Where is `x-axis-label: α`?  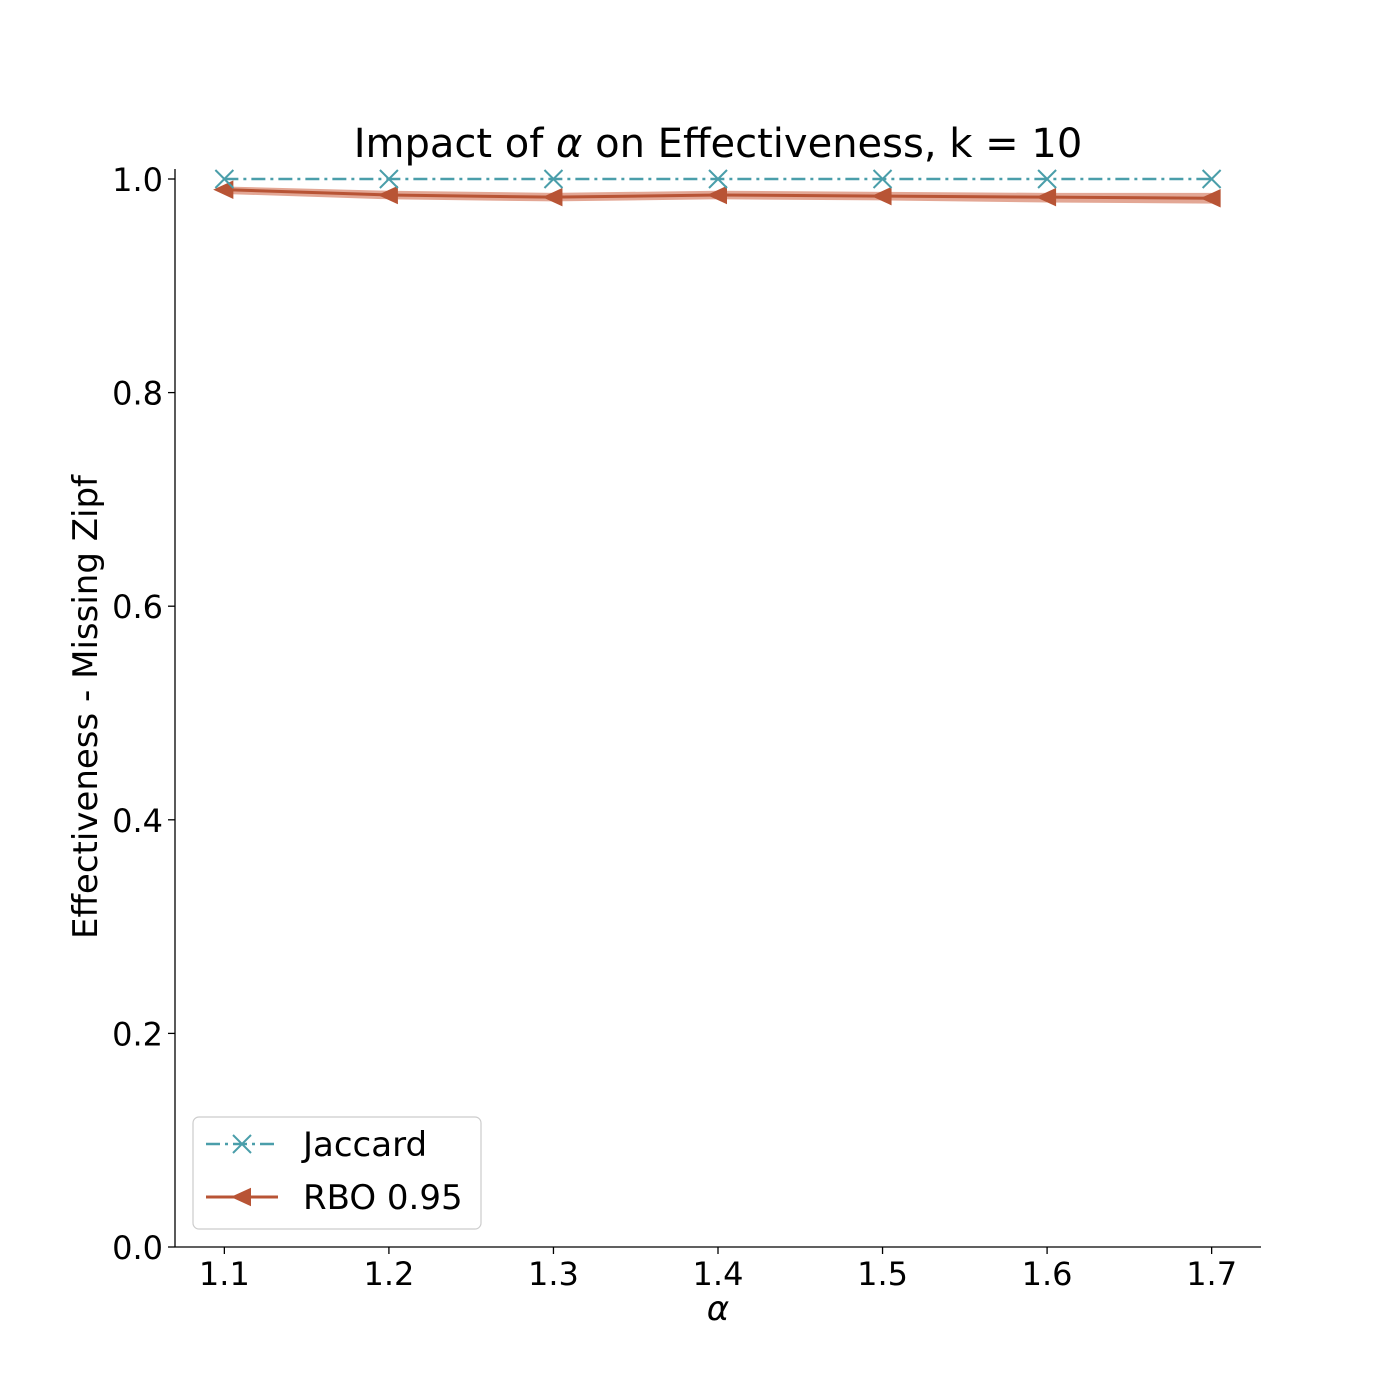 x-axis-label: α is located at coordinates (718, 1309).